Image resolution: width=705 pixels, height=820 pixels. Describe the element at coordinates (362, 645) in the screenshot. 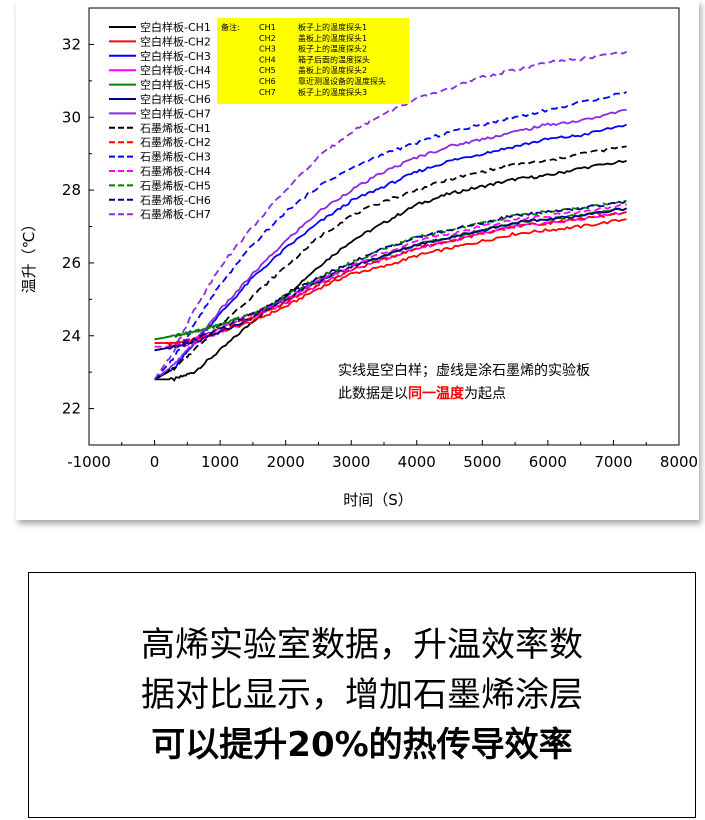

I see `summary-line-1: 高烯实验室数据，升温效率数` at that location.